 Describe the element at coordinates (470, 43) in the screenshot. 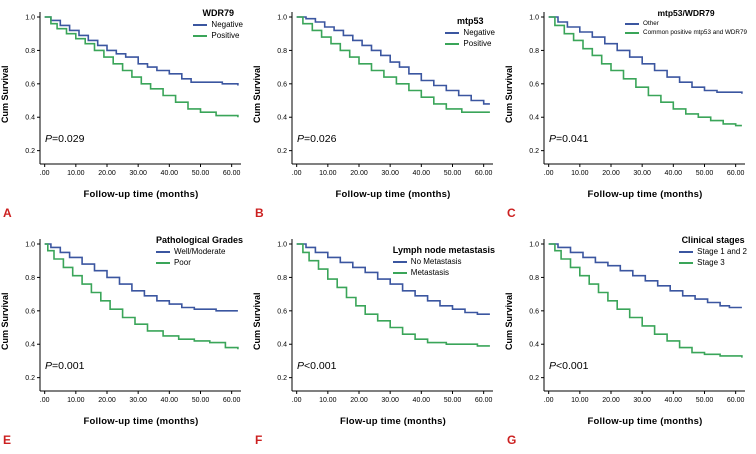

I see `legend-item: Positive` at that location.